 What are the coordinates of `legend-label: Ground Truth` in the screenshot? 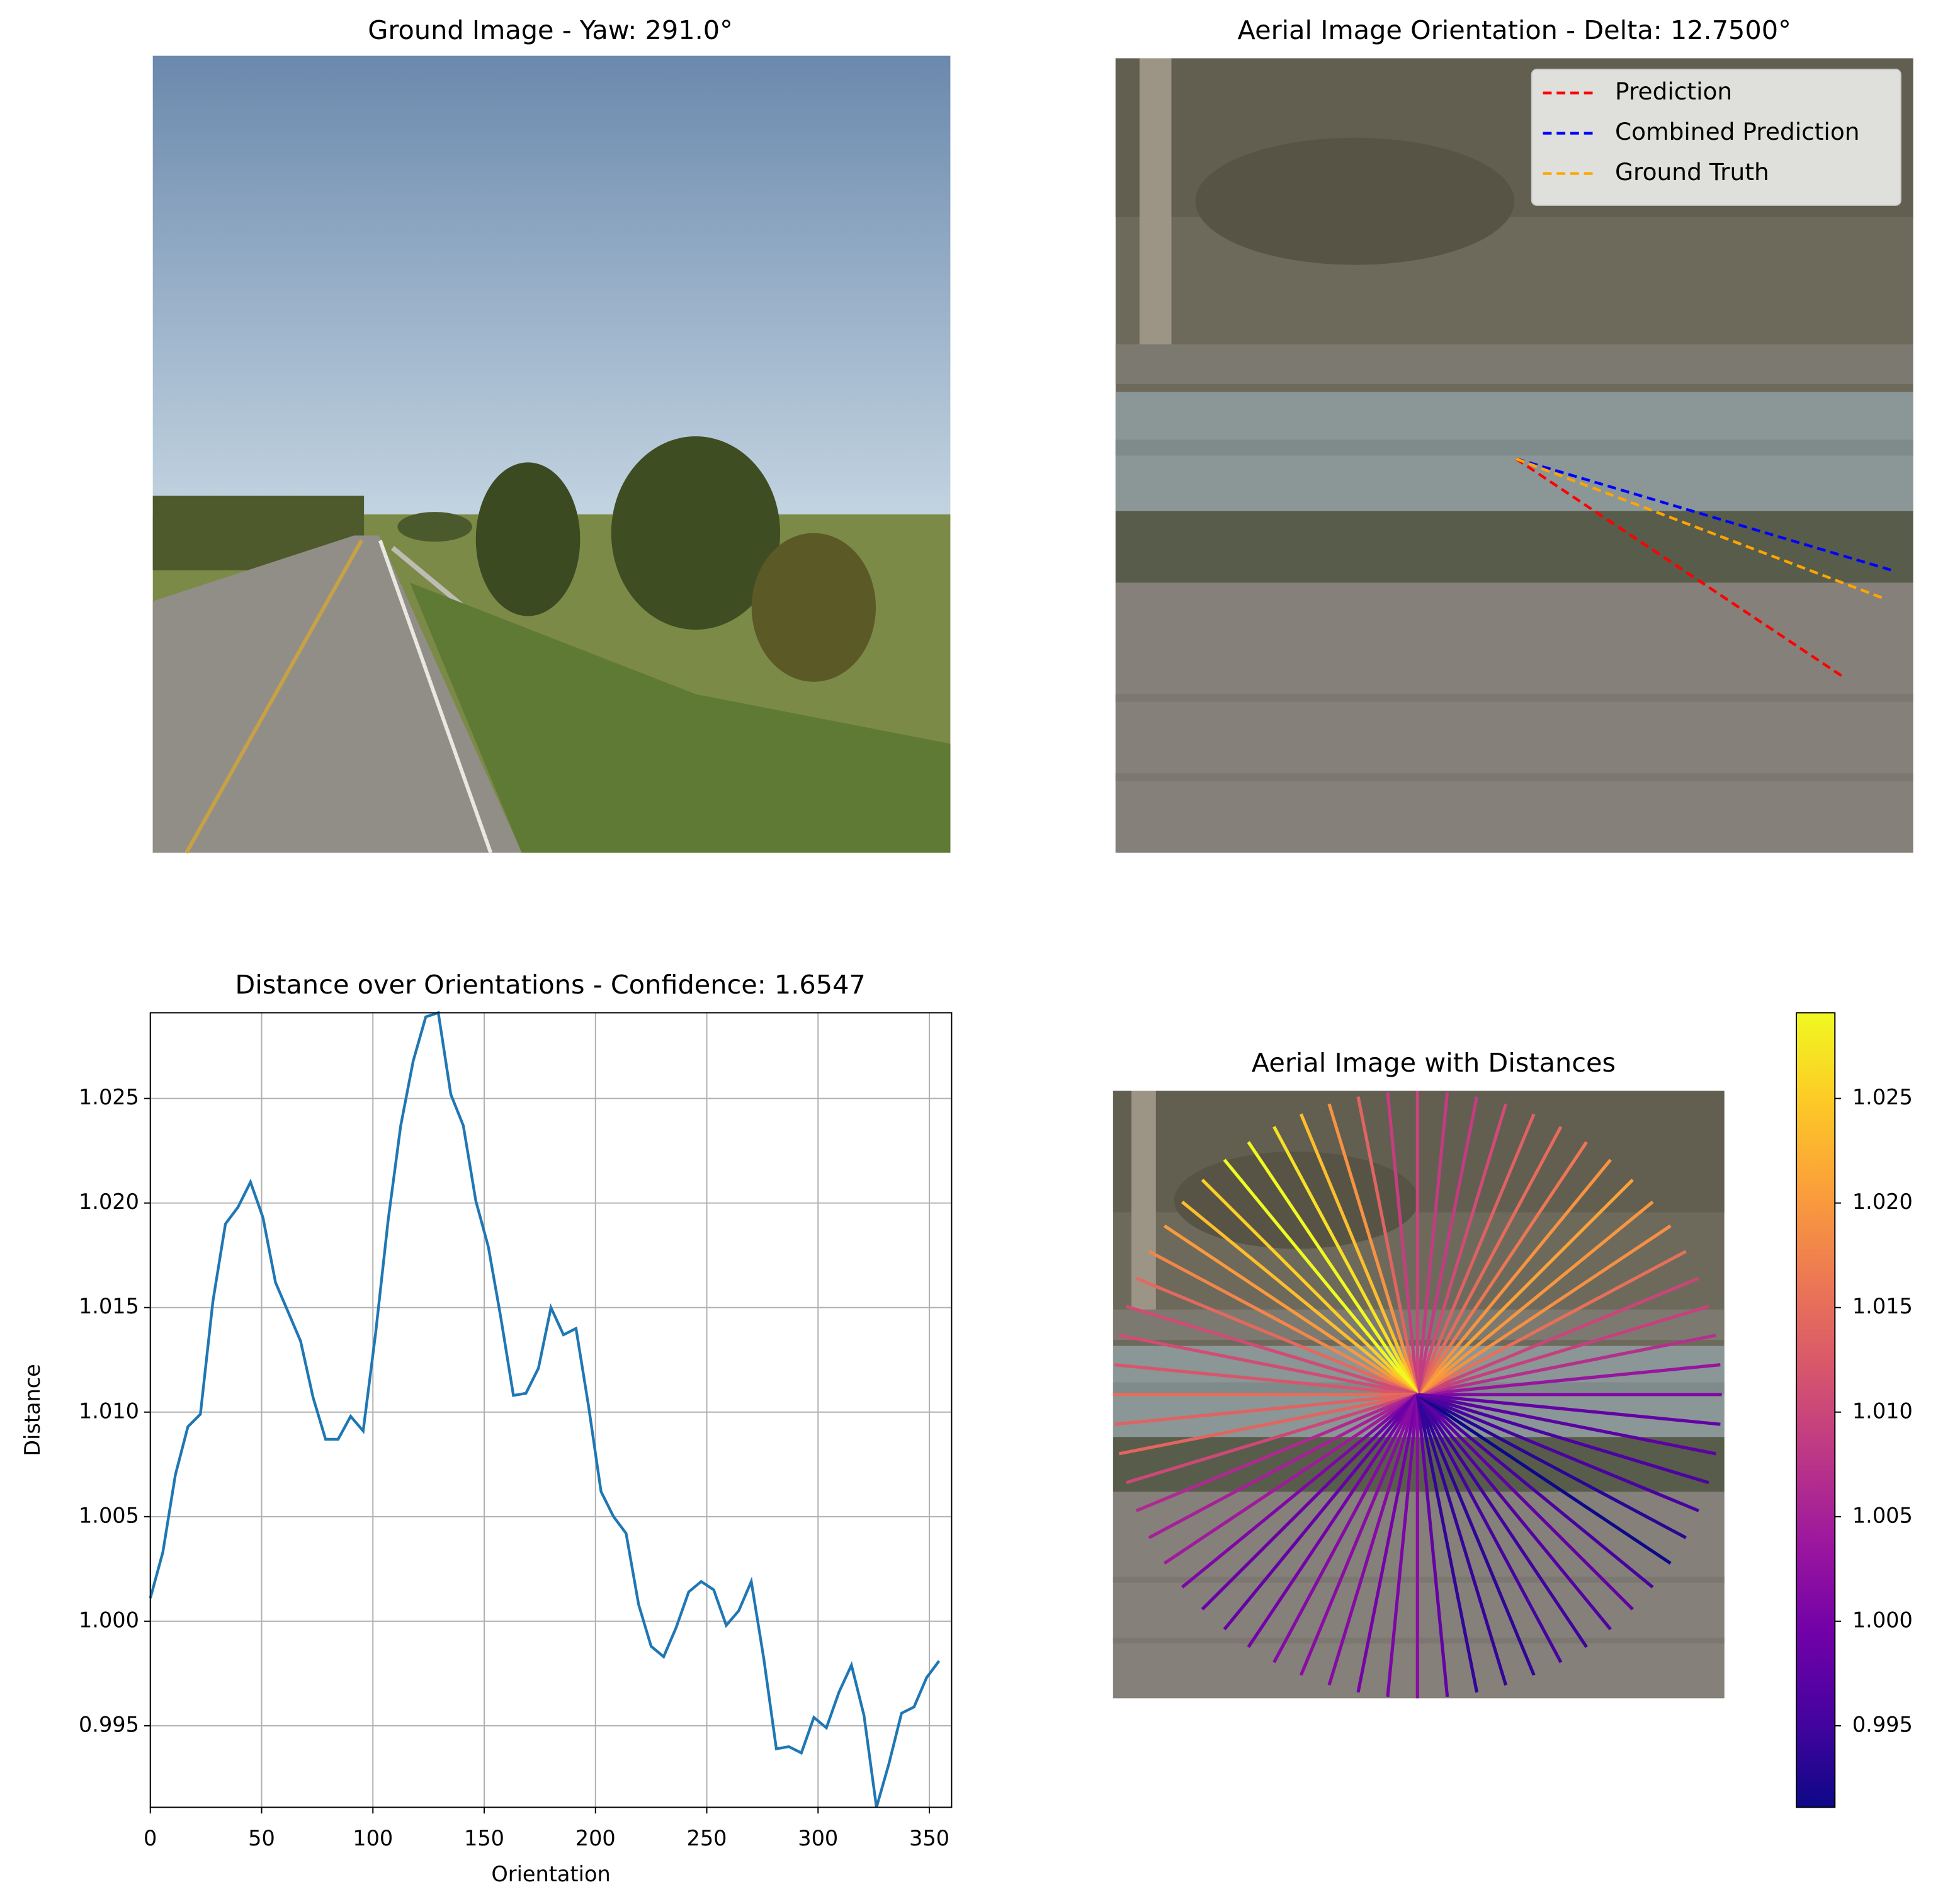 It's located at (1692, 172).